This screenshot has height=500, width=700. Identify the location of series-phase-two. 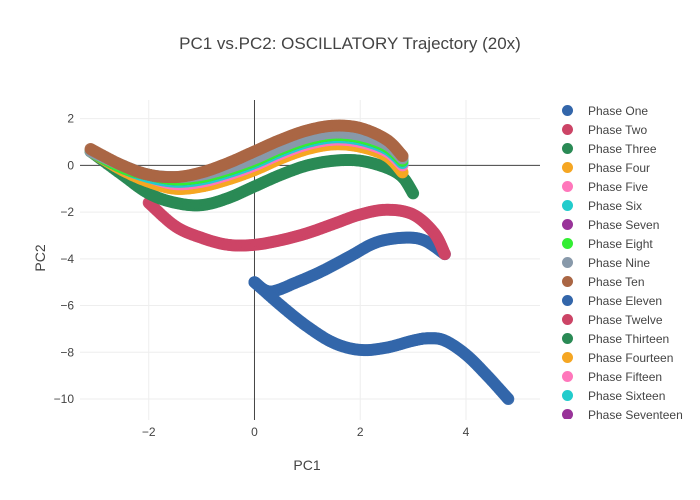
(296, 228).